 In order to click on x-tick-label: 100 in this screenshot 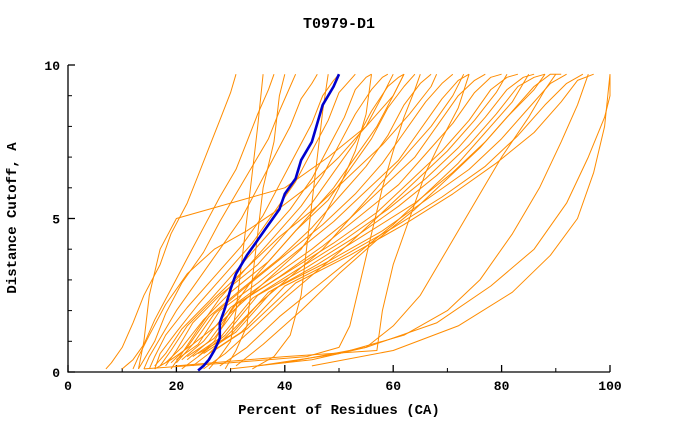, I will do `click(610, 386)`.